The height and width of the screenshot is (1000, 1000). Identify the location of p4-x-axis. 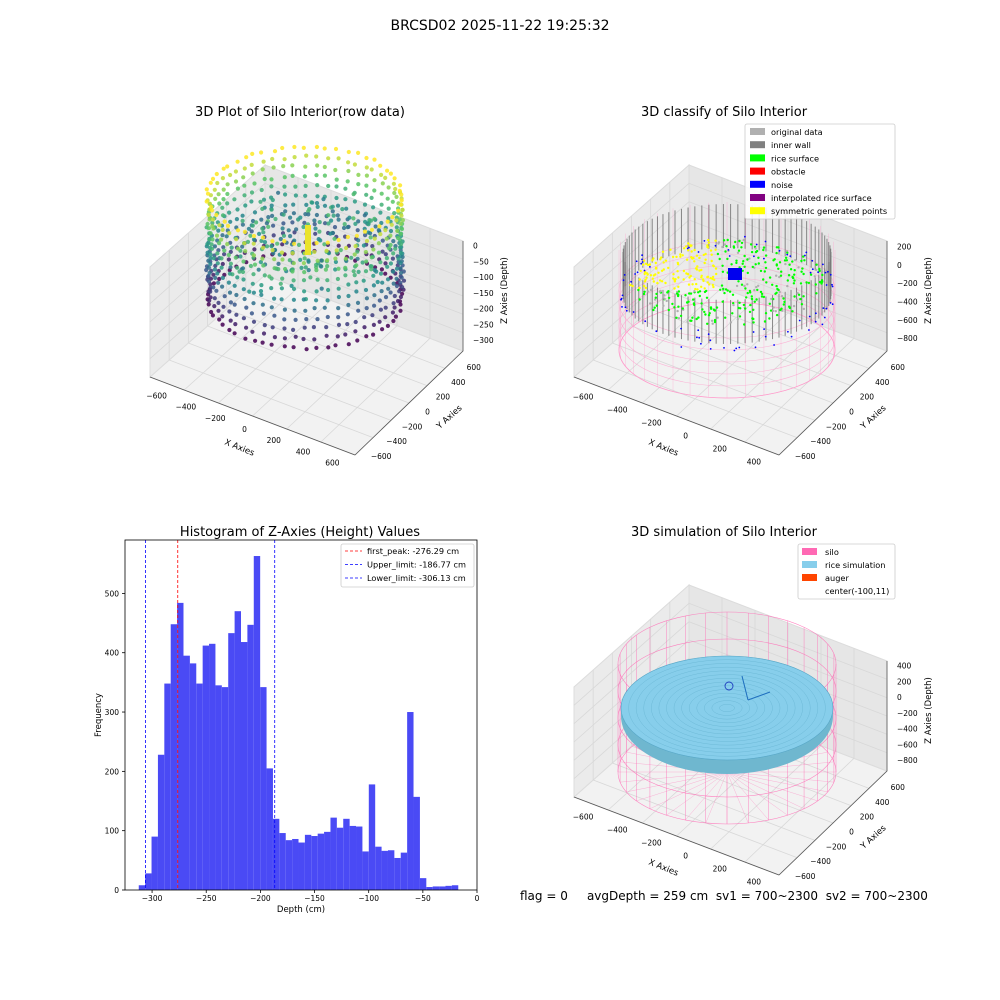
(676, 836).